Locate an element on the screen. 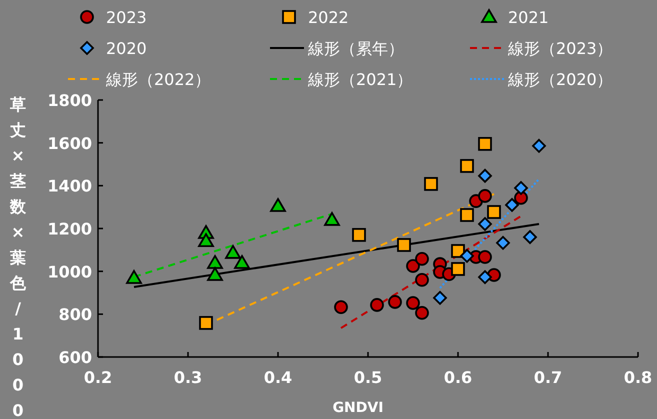 This screenshot has height=419, width=657. y-tick-label: 600 is located at coordinates (75, 357).